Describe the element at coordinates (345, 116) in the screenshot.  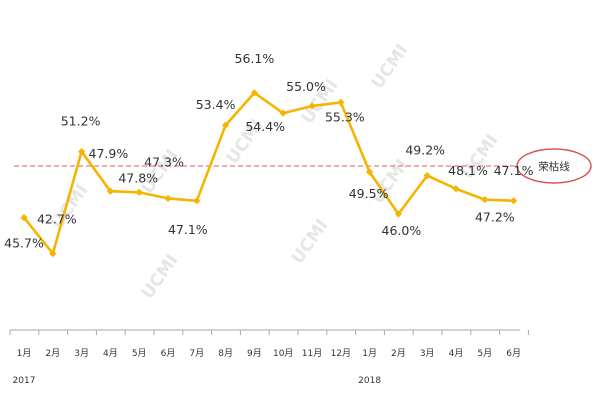
I see `data-label: 55.3%` at that location.